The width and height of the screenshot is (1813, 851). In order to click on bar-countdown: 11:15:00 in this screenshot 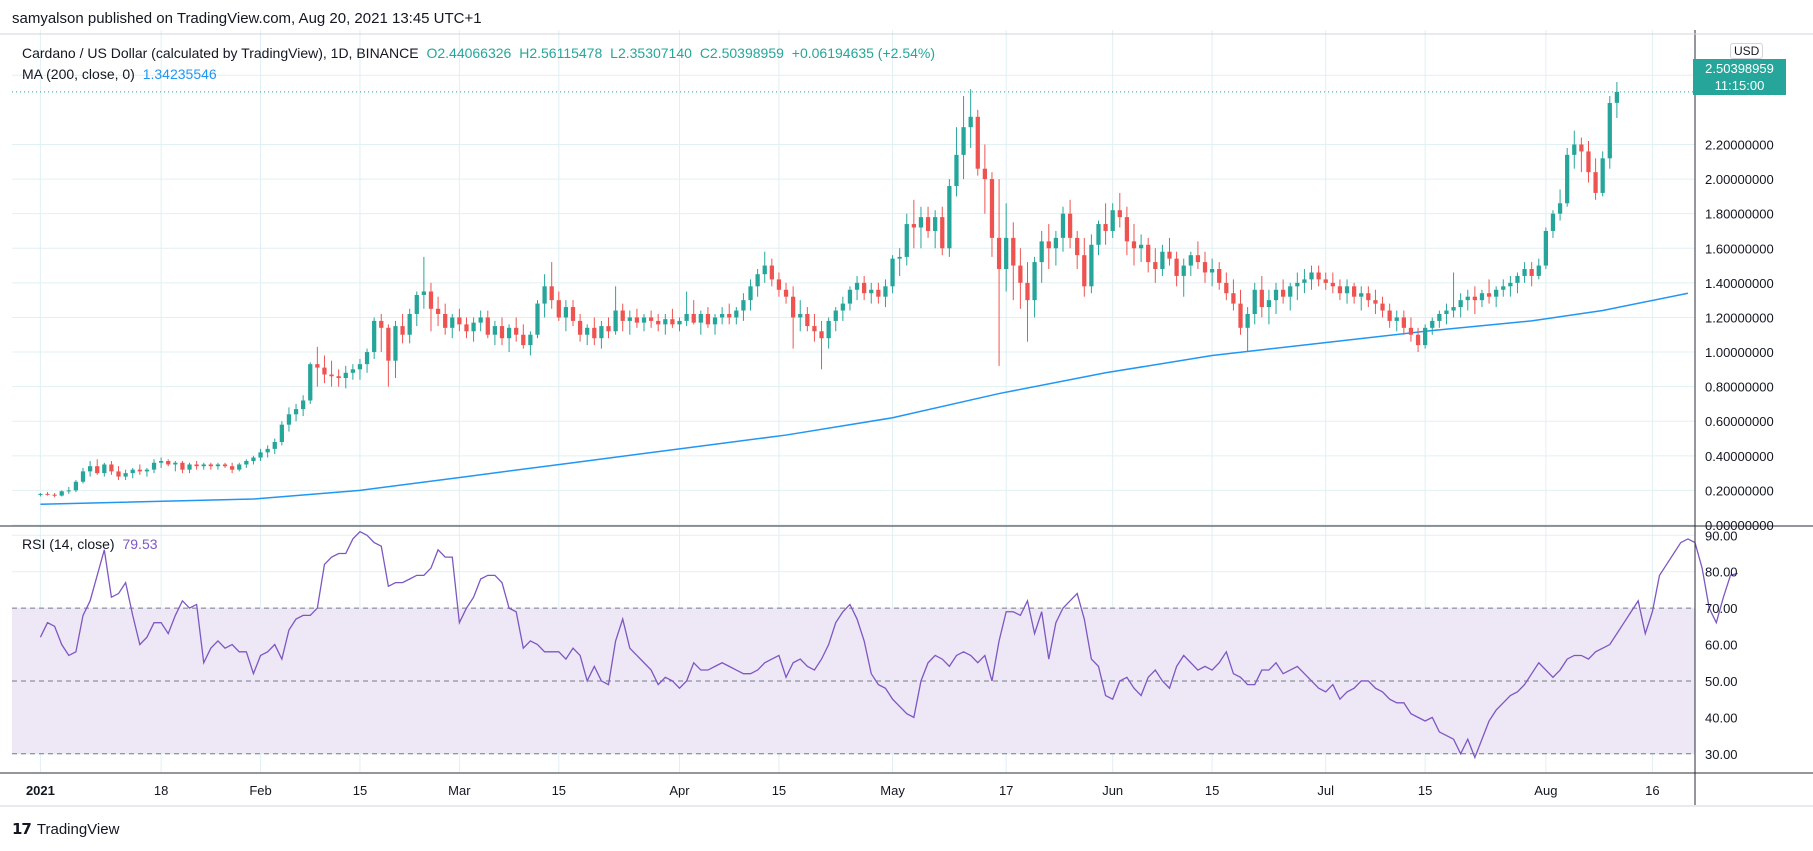, I will do `click(1739, 85)`.